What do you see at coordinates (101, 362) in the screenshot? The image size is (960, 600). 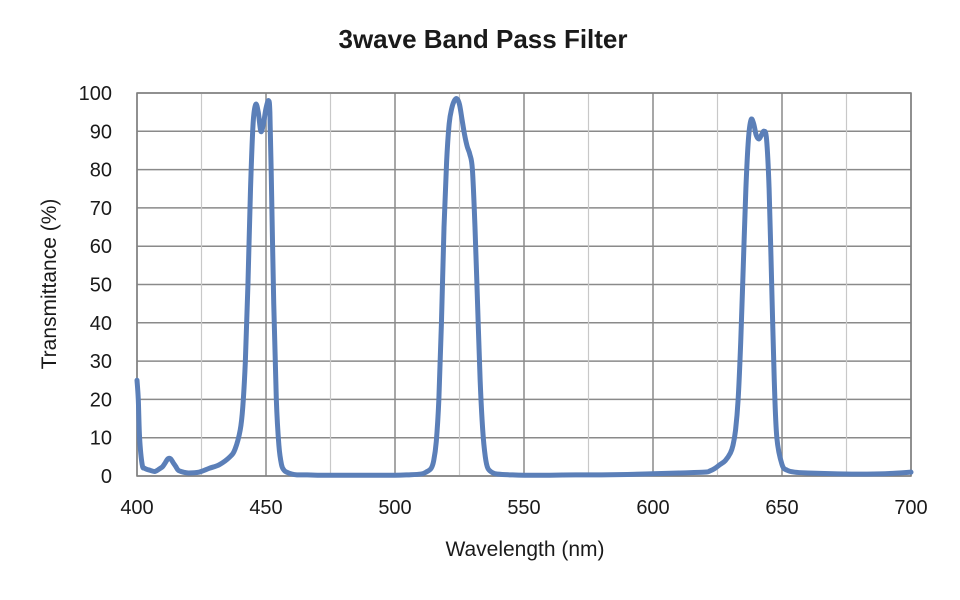 I see `y-tick-label: 30` at bounding box center [101, 362].